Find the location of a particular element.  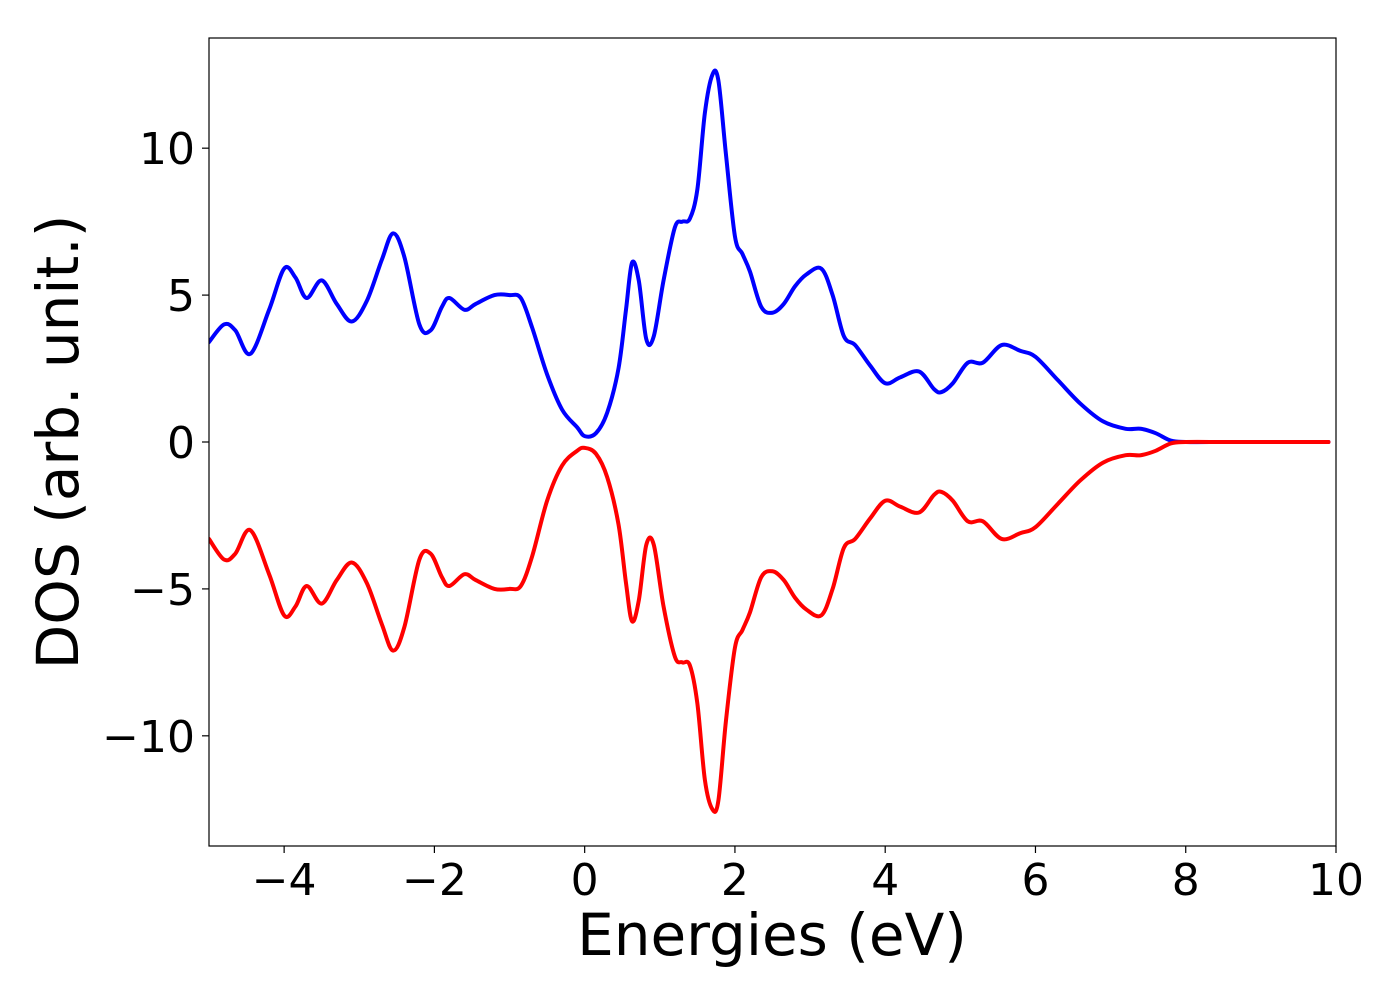

y-axis-label: DOS (arb. unit.) is located at coordinates (58, 442).